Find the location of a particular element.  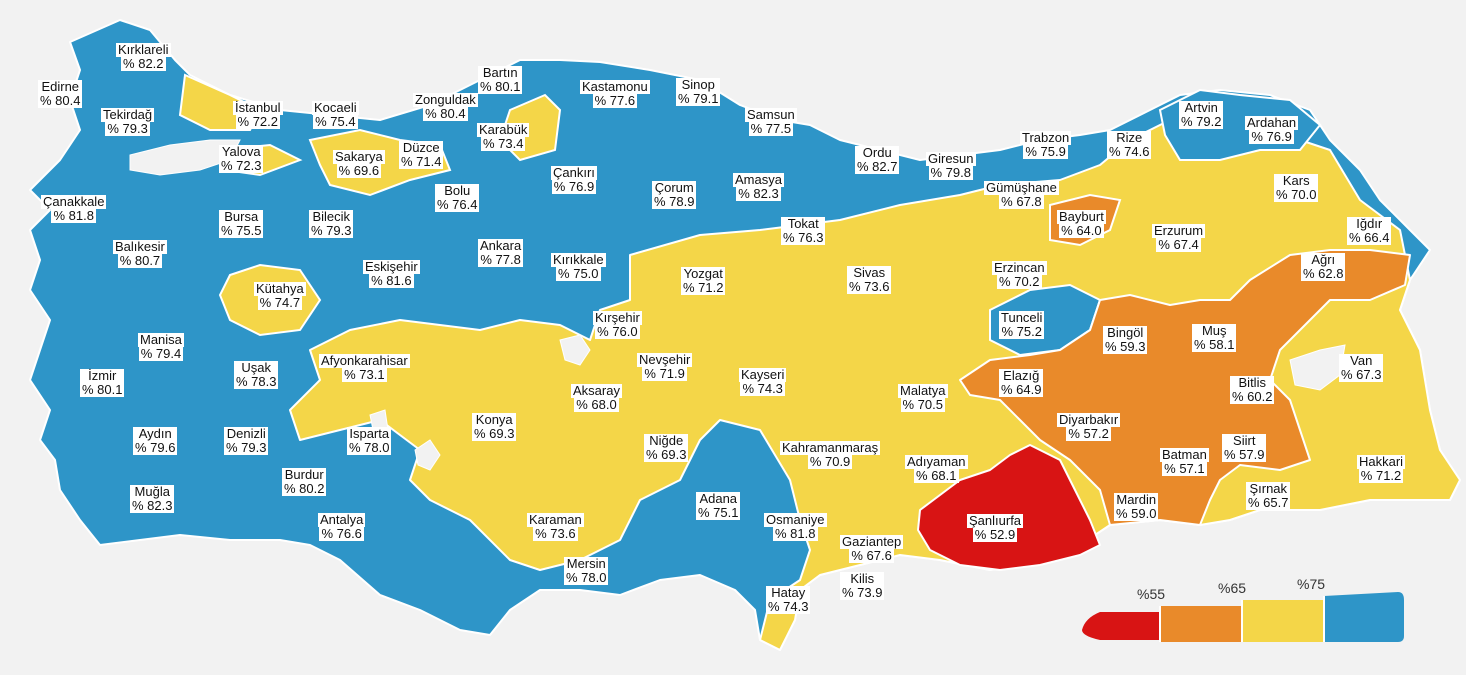

province-label: Nevşehir% 71.9 is located at coordinates (665, 367).